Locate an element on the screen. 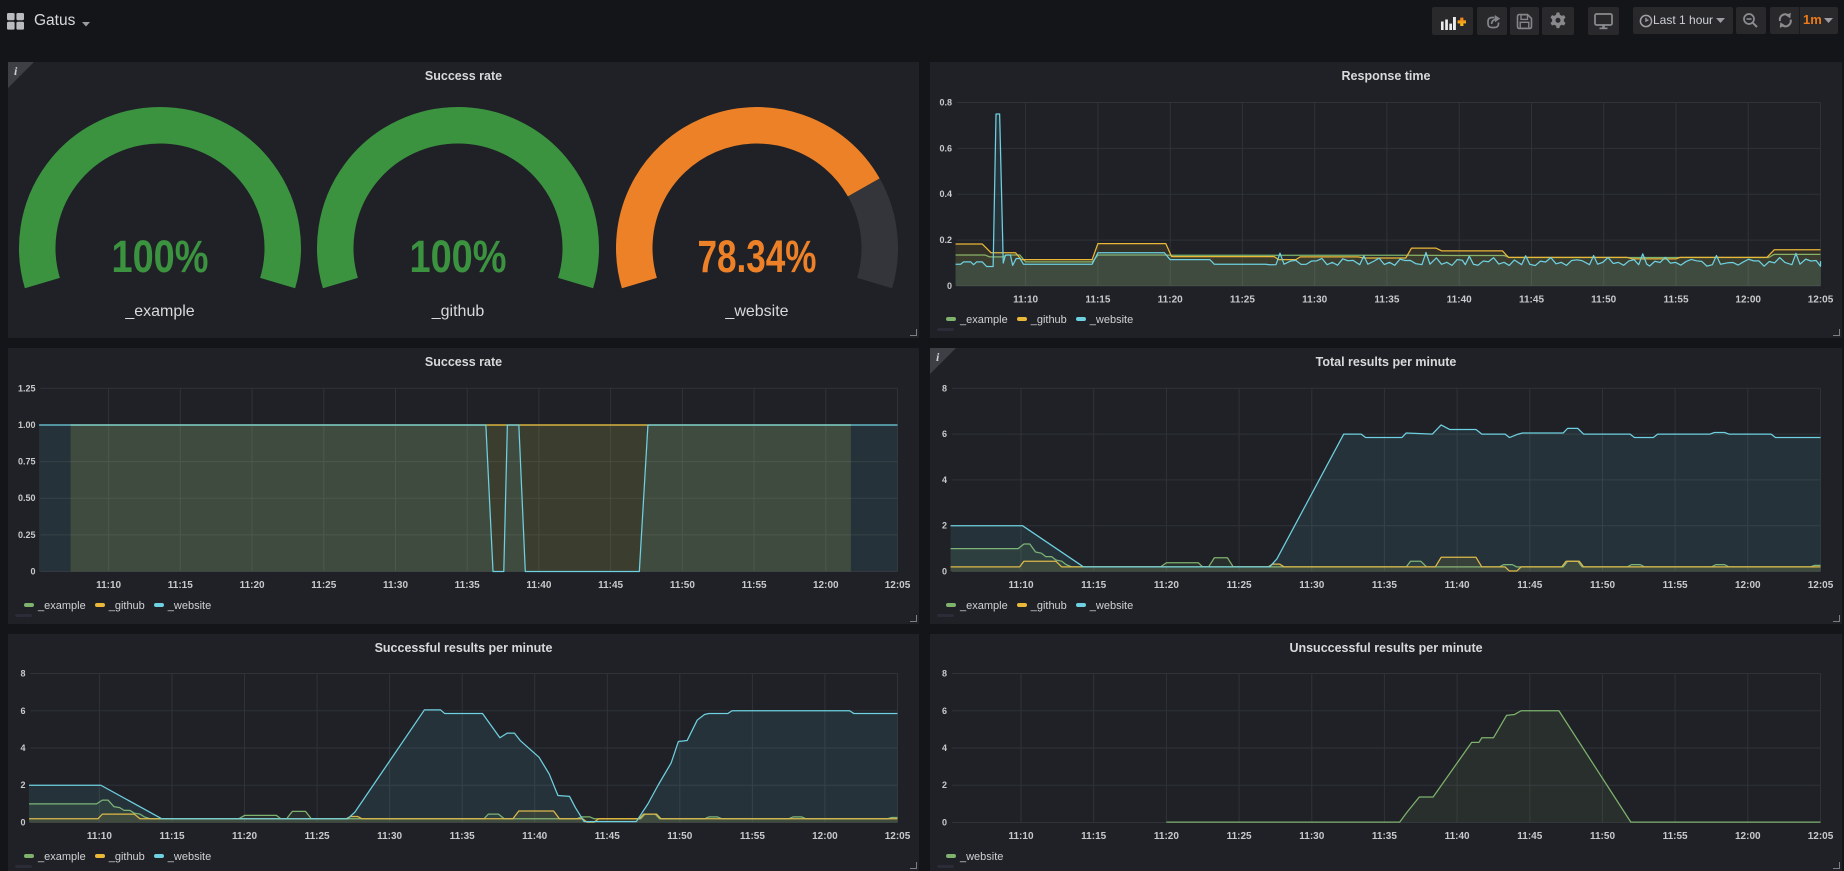 The image size is (1844, 871). svg-text: 0.50 is located at coordinates (27, 498).